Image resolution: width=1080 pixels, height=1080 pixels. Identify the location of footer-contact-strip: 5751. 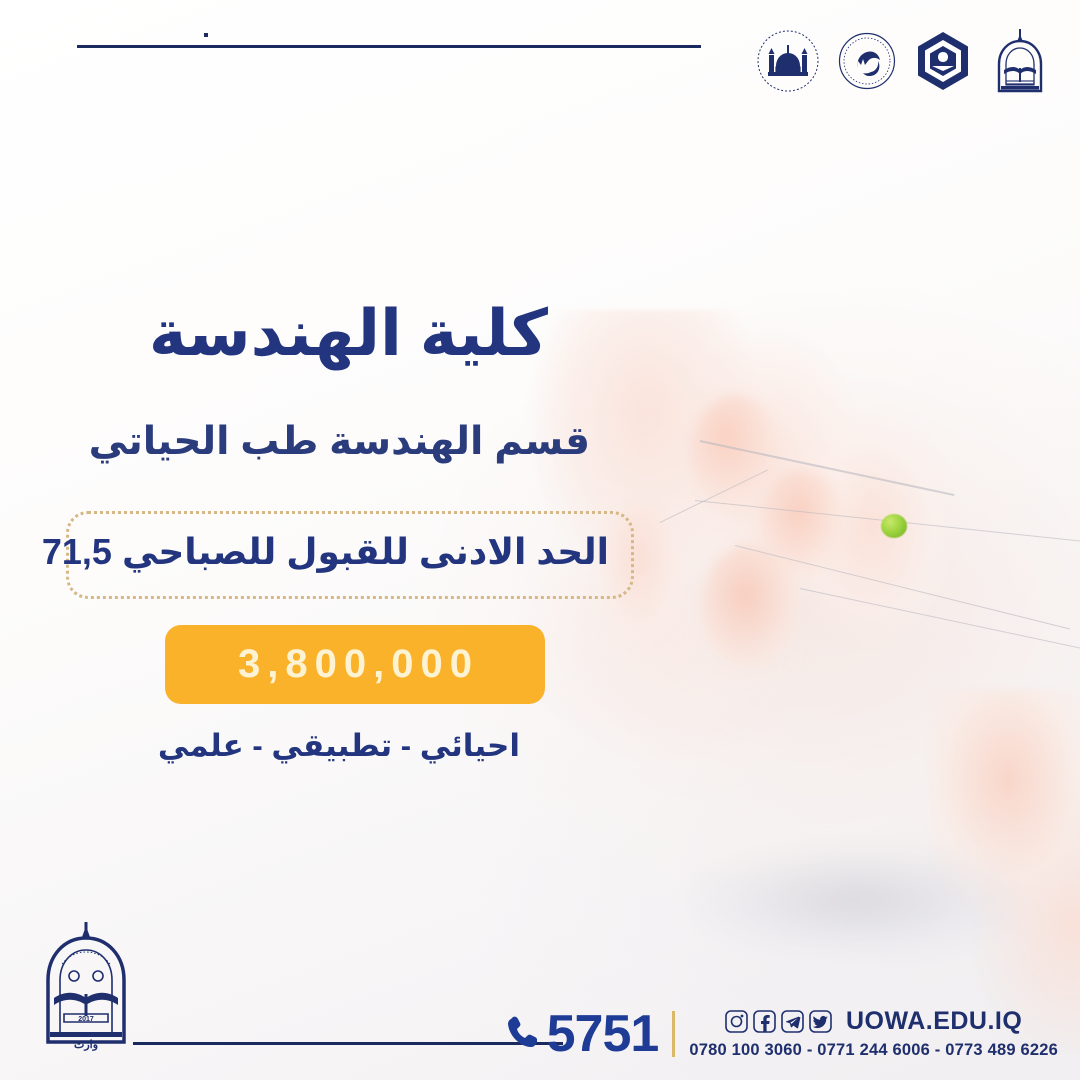
(782, 1033).